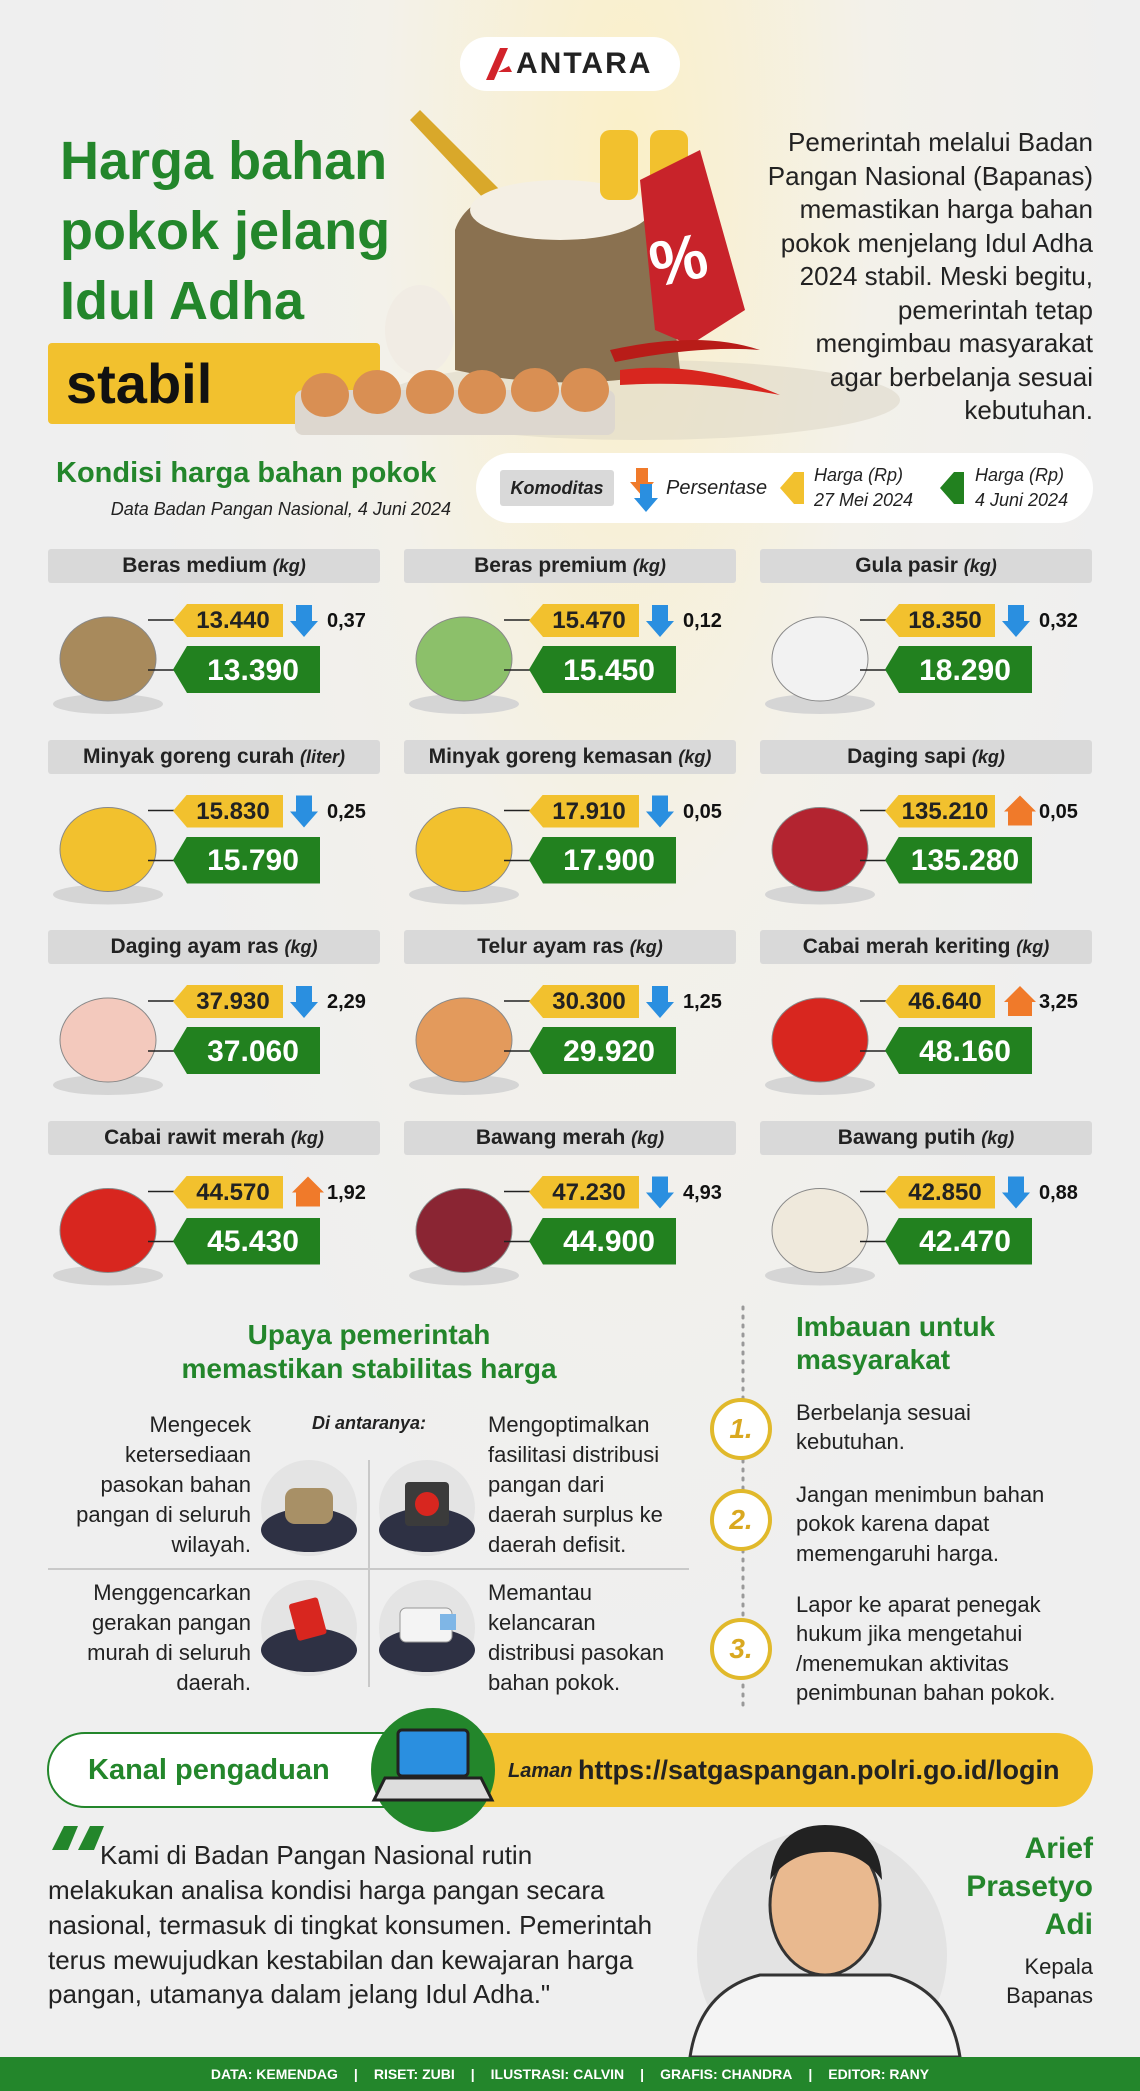 The image size is (1140, 2091). I want to click on credit: DATA: KEMENDAG, so click(274, 2074).